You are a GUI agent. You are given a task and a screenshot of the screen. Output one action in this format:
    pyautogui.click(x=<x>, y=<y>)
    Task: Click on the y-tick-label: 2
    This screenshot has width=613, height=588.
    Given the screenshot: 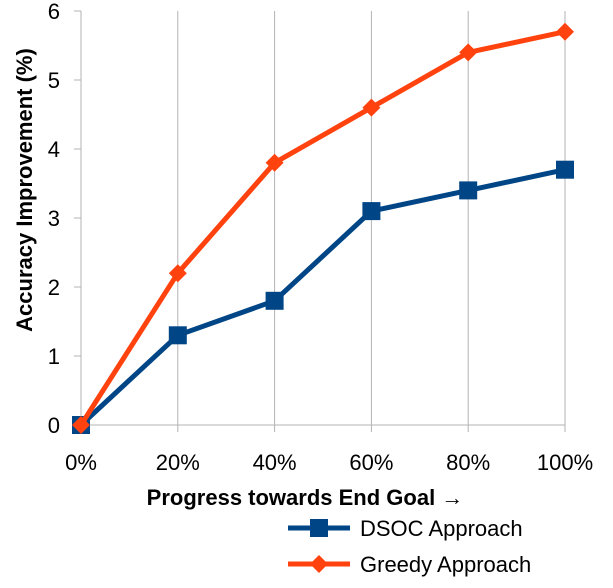 What is the action you would take?
    pyautogui.click(x=54, y=287)
    